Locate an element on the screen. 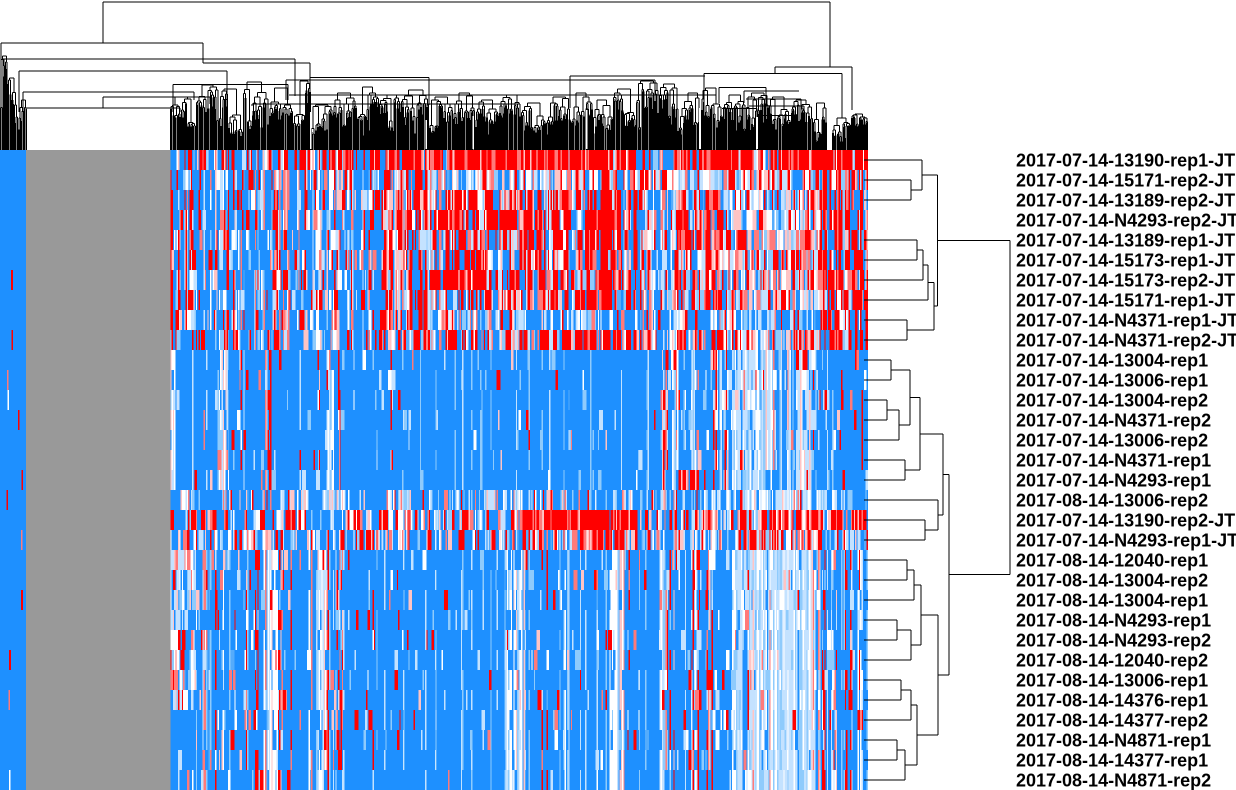  svg-text: 2017-07-14-13004-rep1 is located at coordinates (1112, 361).